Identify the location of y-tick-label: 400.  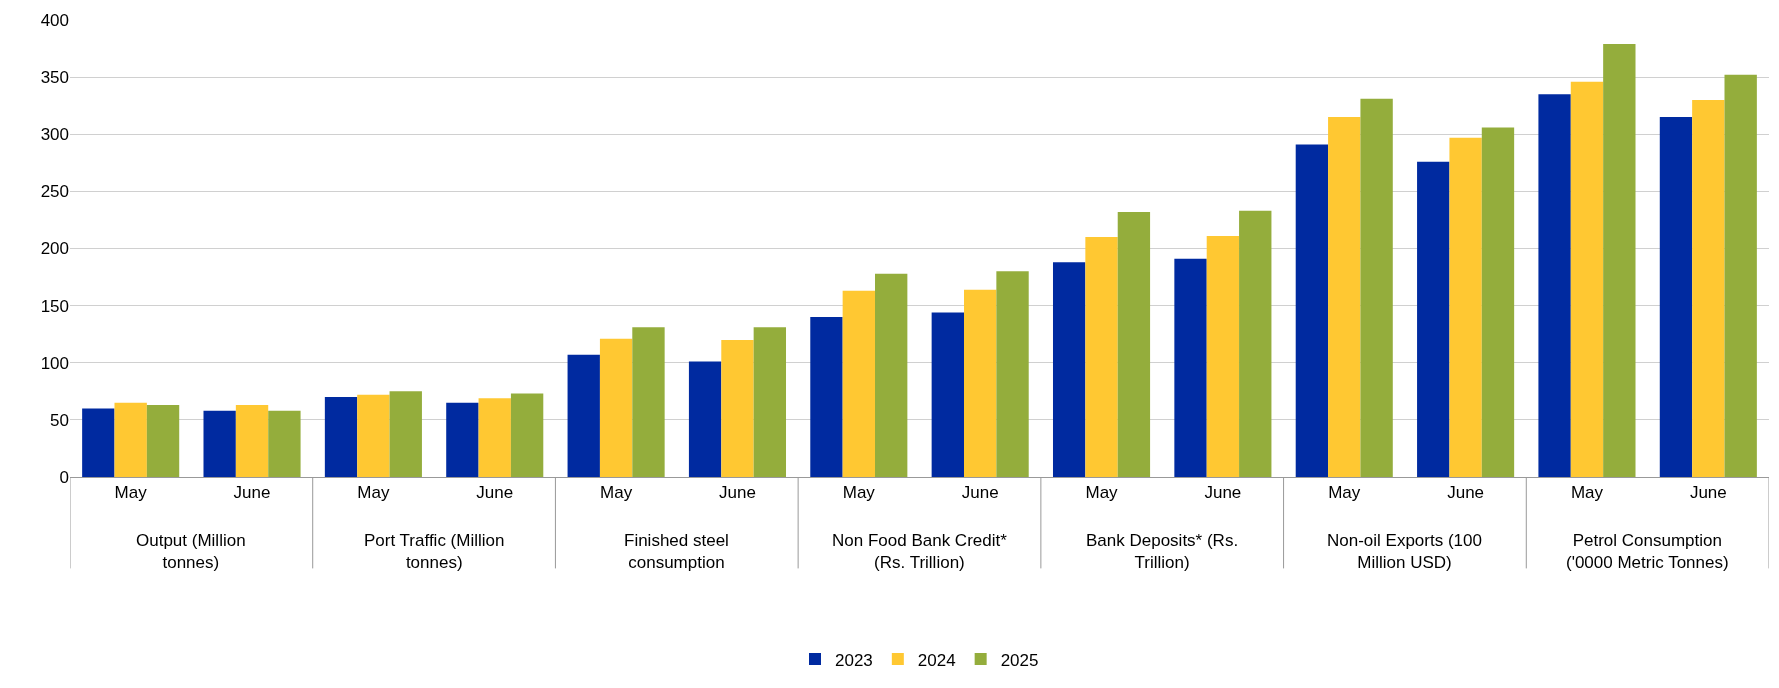
(54, 20).